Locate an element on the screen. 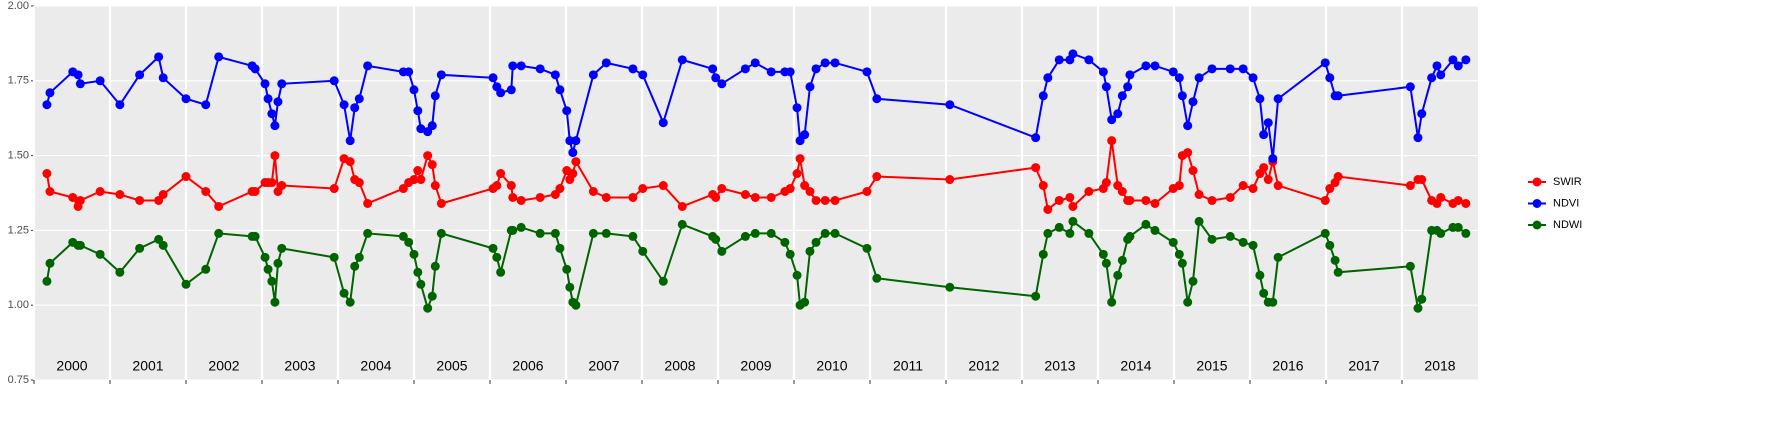  year-label: 2010 is located at coordinates (831, 366).